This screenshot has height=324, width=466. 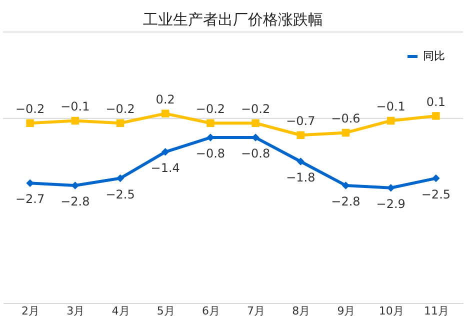 I want to click on data-label: −2.9, so click(x=391, y=203).